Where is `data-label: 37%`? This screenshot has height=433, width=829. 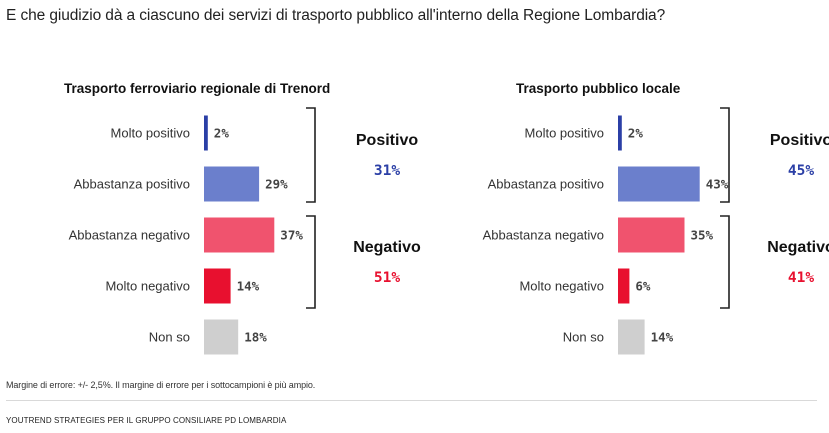
data-label: 37% is located at coordinates (291, 235).